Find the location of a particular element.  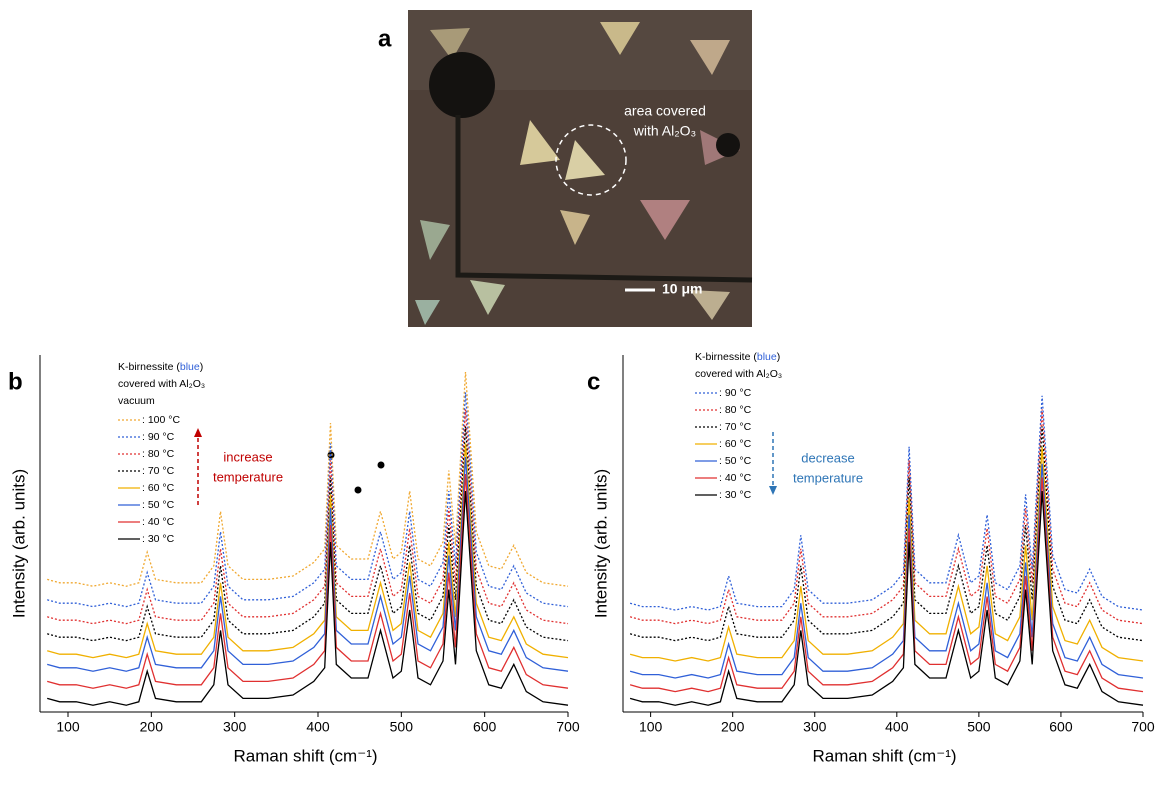

marked-area is located at coordinates (591, 160).